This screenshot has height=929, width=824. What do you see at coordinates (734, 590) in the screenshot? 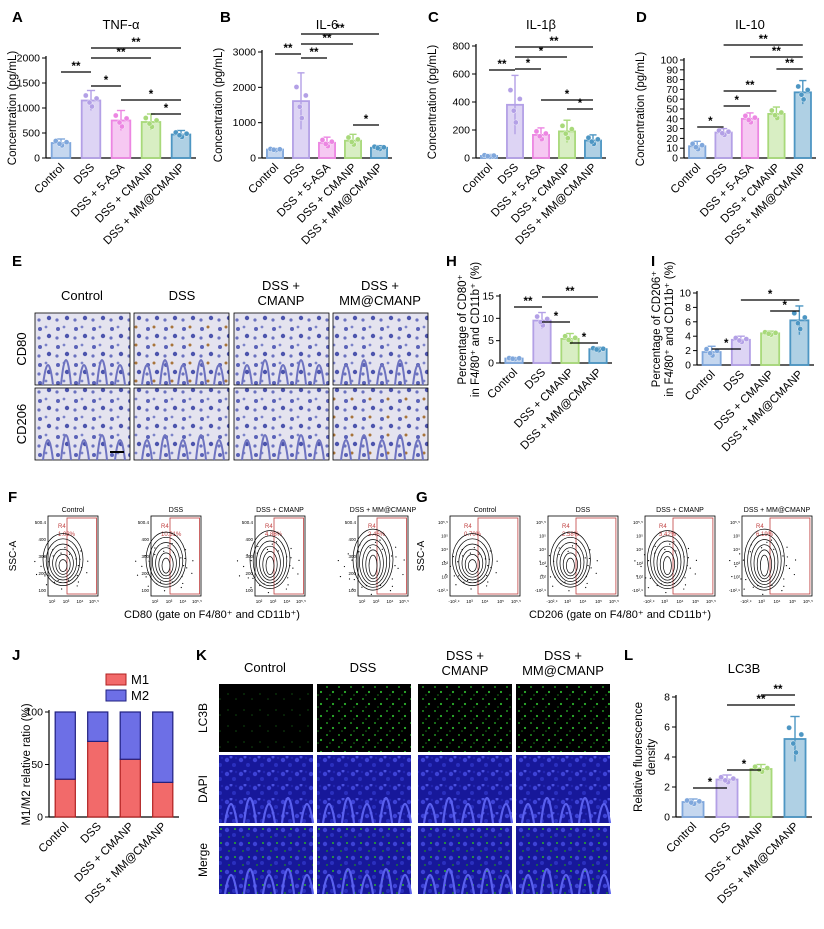
I see `y-tick-label: -10².⁹` at bounding box center [734, 590].